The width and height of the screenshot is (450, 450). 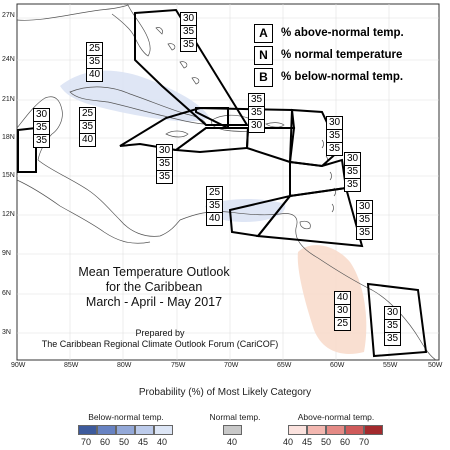 What do you see at coordinates (142, 442) in the screenshot?
I see `below-tick: 45` at bounding box center [142, 442].